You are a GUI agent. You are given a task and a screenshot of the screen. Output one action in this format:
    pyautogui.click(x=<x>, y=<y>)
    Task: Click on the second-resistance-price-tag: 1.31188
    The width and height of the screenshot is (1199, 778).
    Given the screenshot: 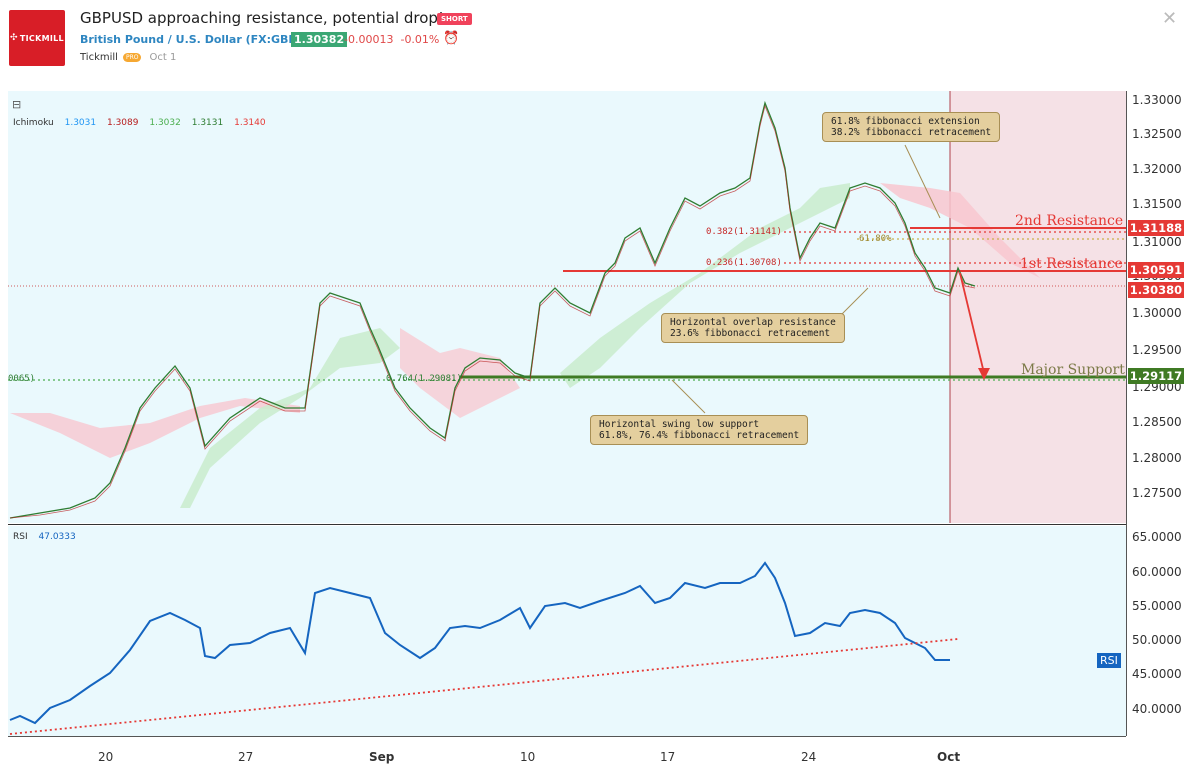 What is the action you would take?
    pyautogui.click(x=1156, y=228)
    